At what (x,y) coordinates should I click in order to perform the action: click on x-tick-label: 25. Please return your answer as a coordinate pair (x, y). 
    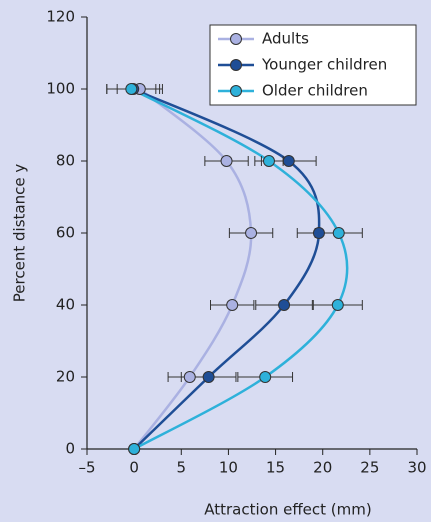
    Looking at the image, I should click on (369, 468).